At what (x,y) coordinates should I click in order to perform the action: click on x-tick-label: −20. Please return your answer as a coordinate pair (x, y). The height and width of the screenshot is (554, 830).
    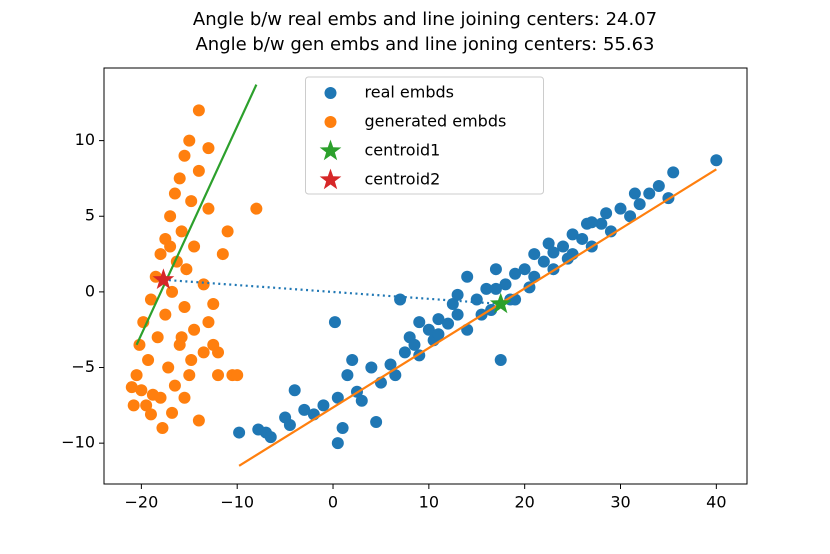
    Looking at the image, I should click on (141, 502).